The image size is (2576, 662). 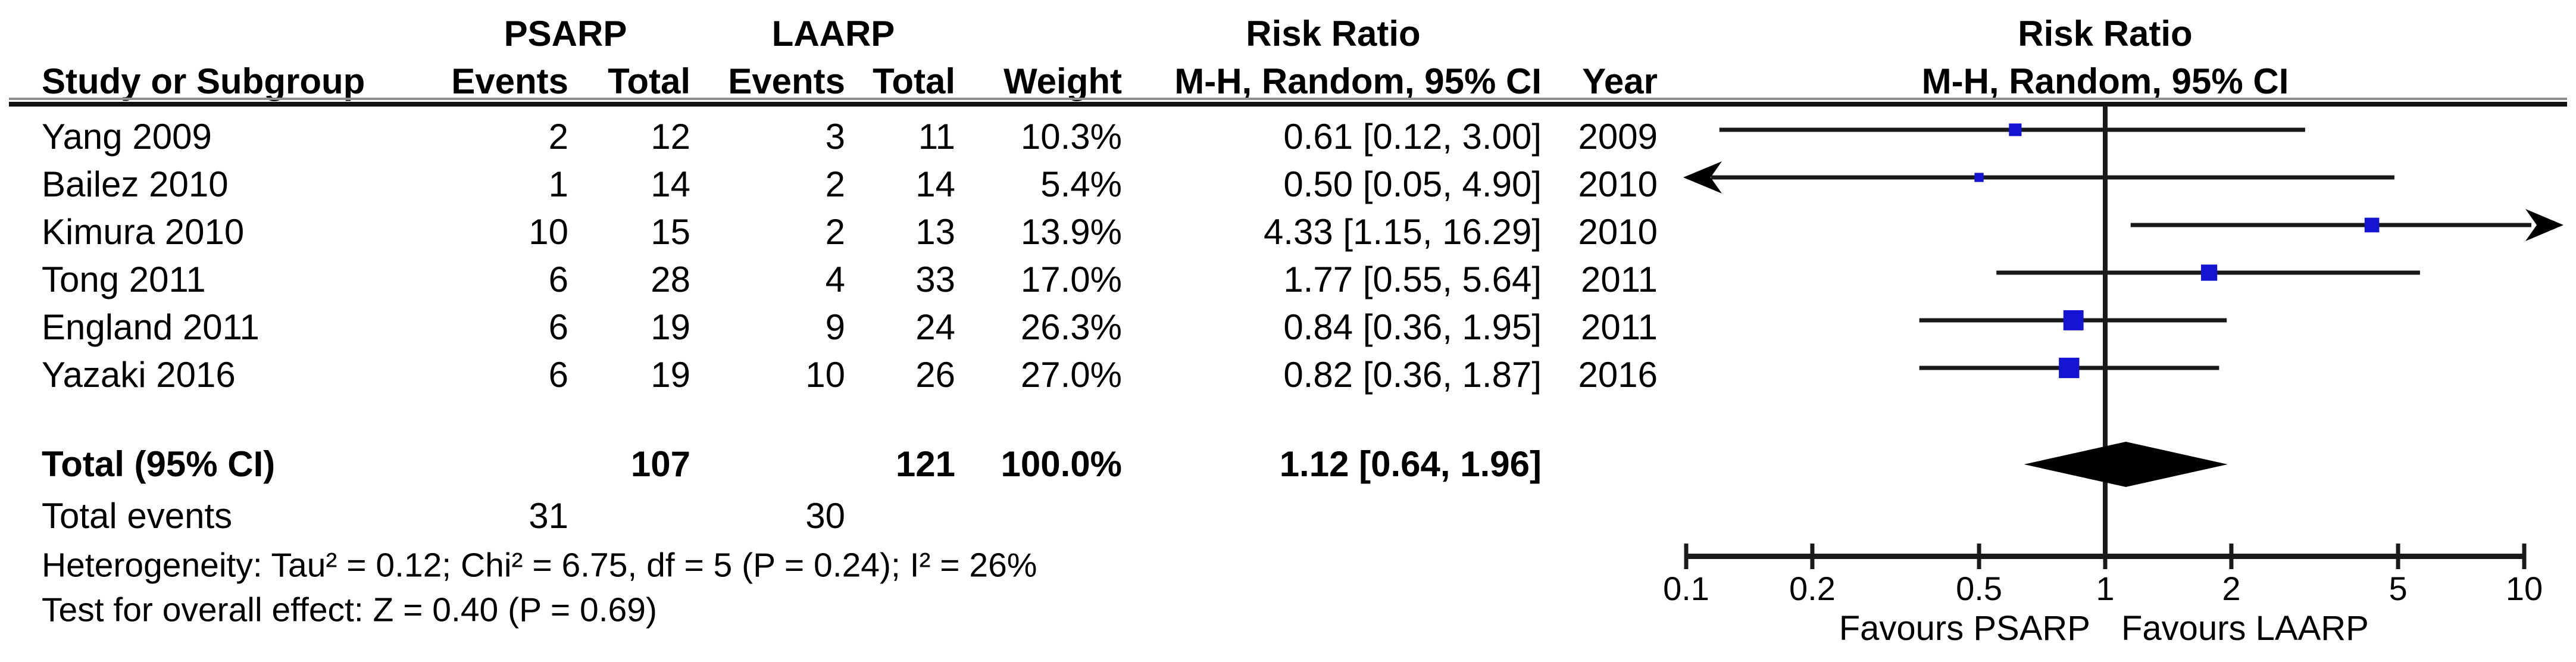 I want to click on psarp-total-value: 12, so click(x=670, y=137).